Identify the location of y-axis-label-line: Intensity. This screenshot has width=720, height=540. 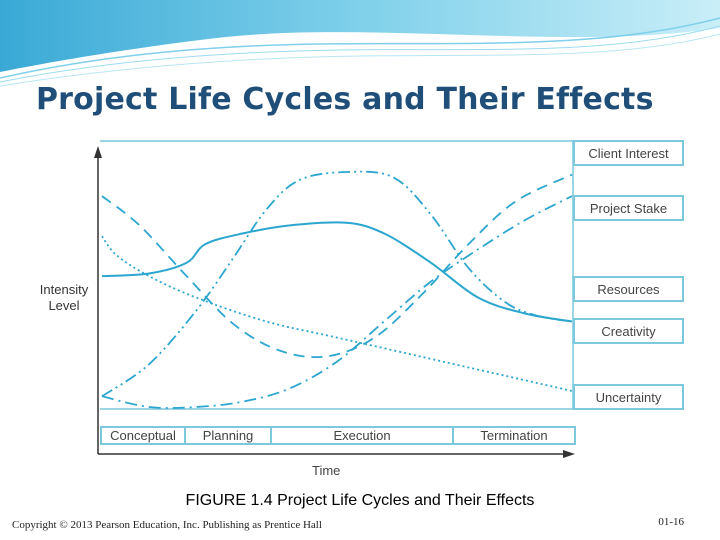
(64, 289).